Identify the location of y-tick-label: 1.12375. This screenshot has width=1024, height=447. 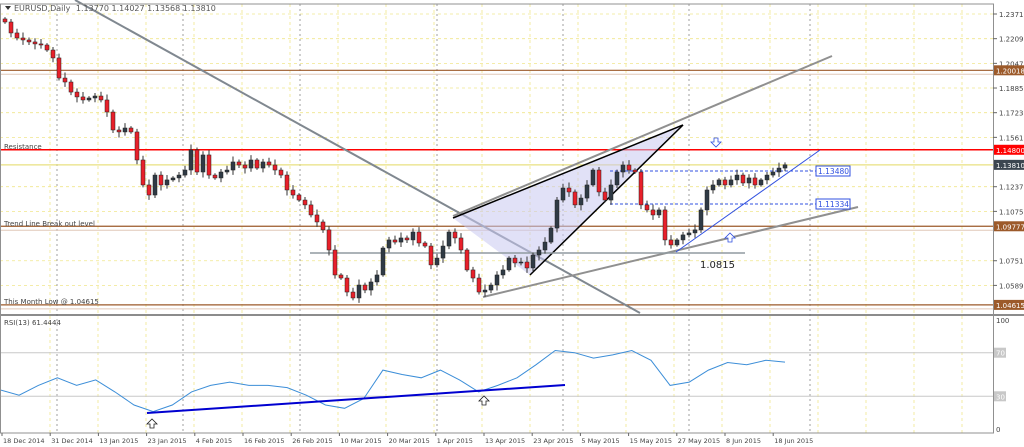
(1011, 188).